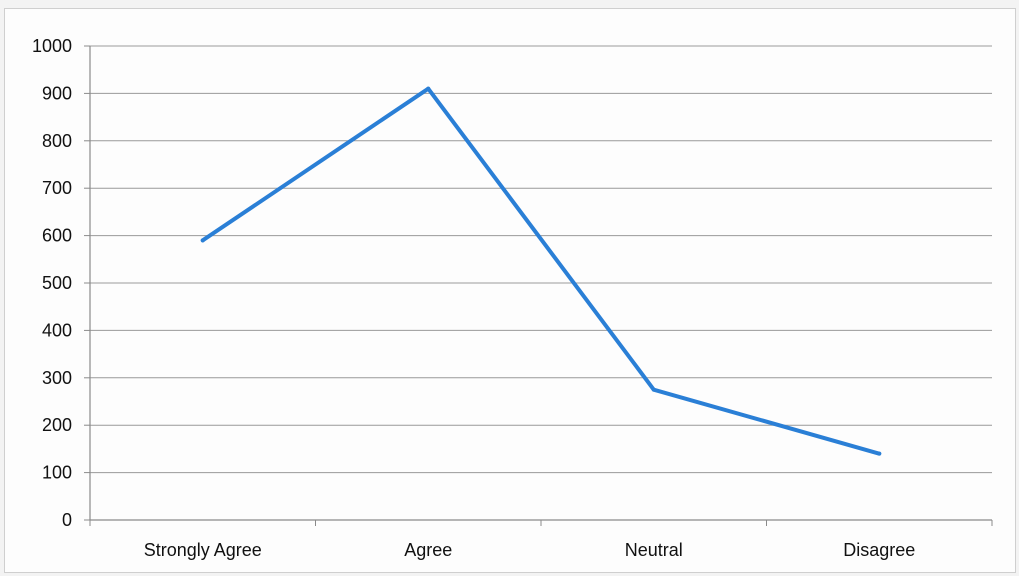 The width and height of the screenshot is (1019, 576). I want to click on y-axis-tick-labels: 0 100 200 300 400 500 600 700 800 900 1000, so click(52, 283).